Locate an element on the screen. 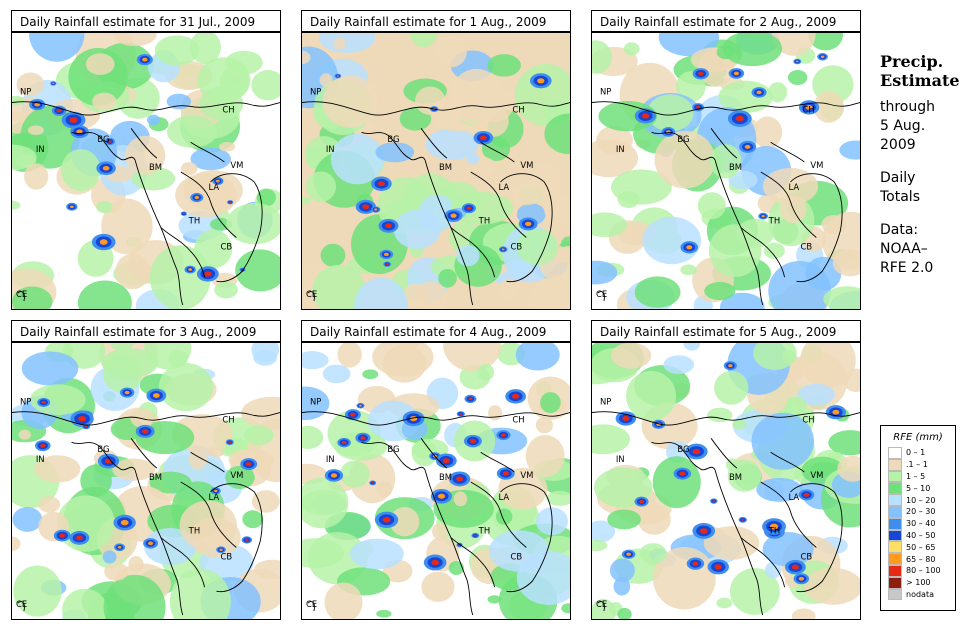  legend-row: 80 – 100 is located at coordinates (921, 570).